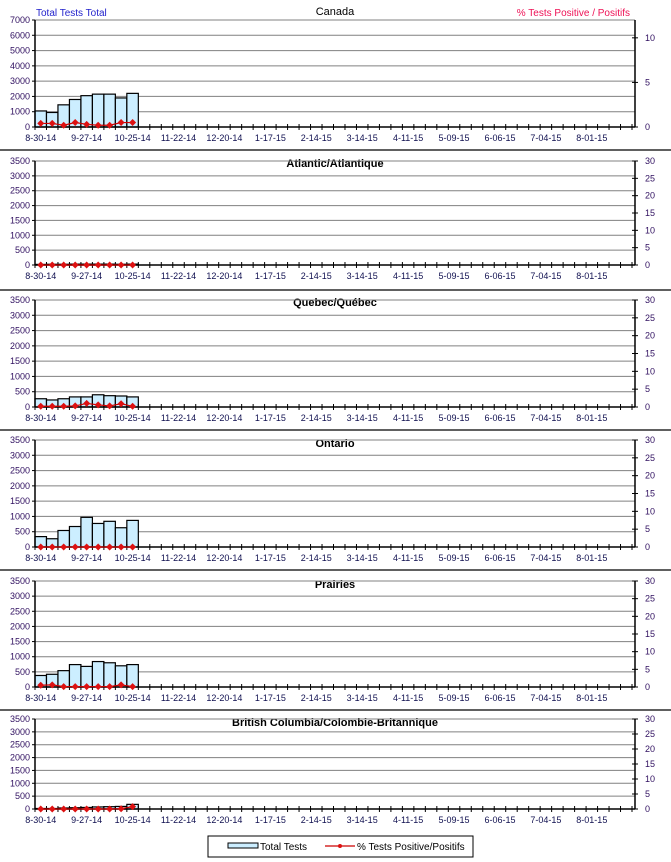 This screenshot has height=862, width=671. Describe the element at coordinates (71, 13) in the screenshot. I see `left-axis-title: Total Tests Total` at that location.